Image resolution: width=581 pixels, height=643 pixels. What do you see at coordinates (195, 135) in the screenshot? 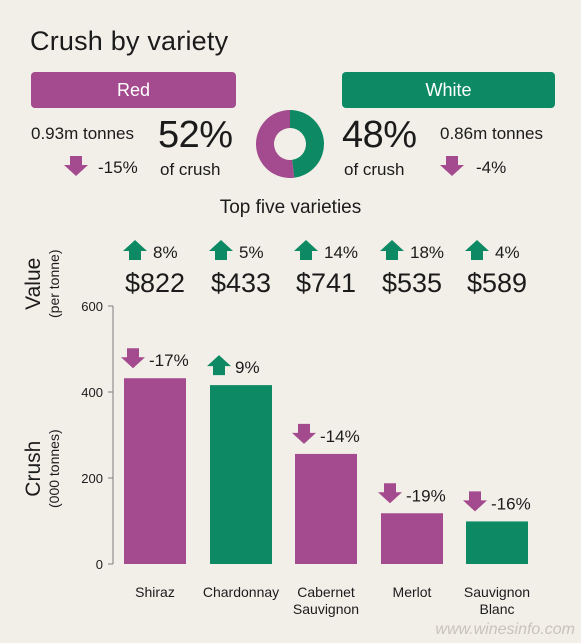
I see `red-percent: 52%` at bounding box center [195, 135].